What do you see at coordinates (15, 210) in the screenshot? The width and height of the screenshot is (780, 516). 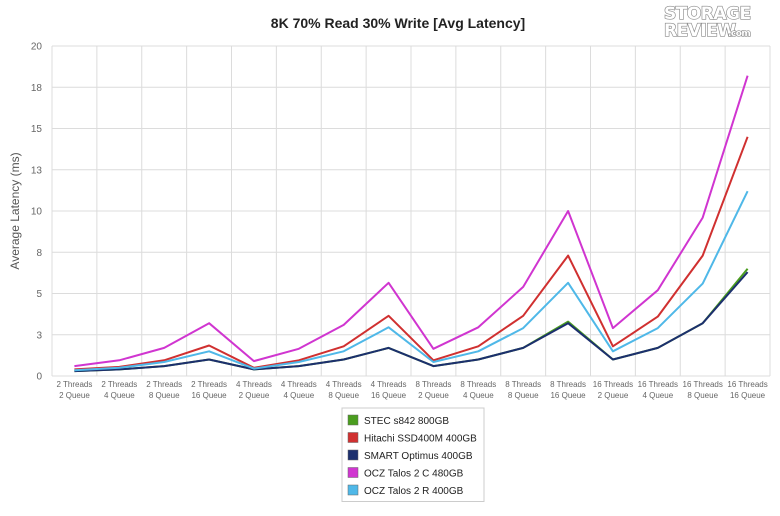 I see `y-axis-label: Average Latency (ms)` at bounding box center [15, 210].